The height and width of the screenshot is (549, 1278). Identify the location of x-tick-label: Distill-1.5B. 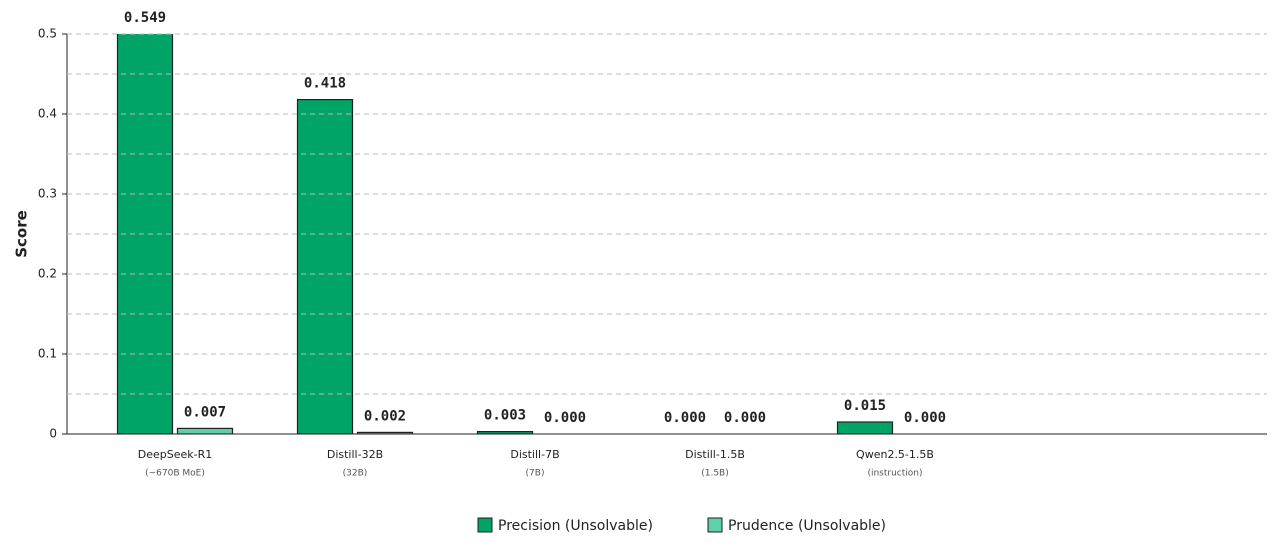
(715, 454).